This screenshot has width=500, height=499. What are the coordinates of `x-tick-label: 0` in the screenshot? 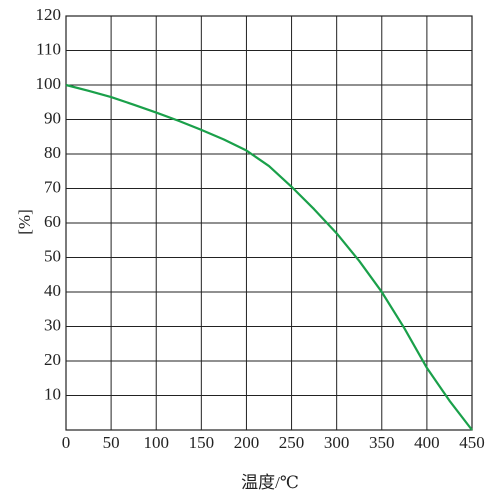 It's located at (66, 442).